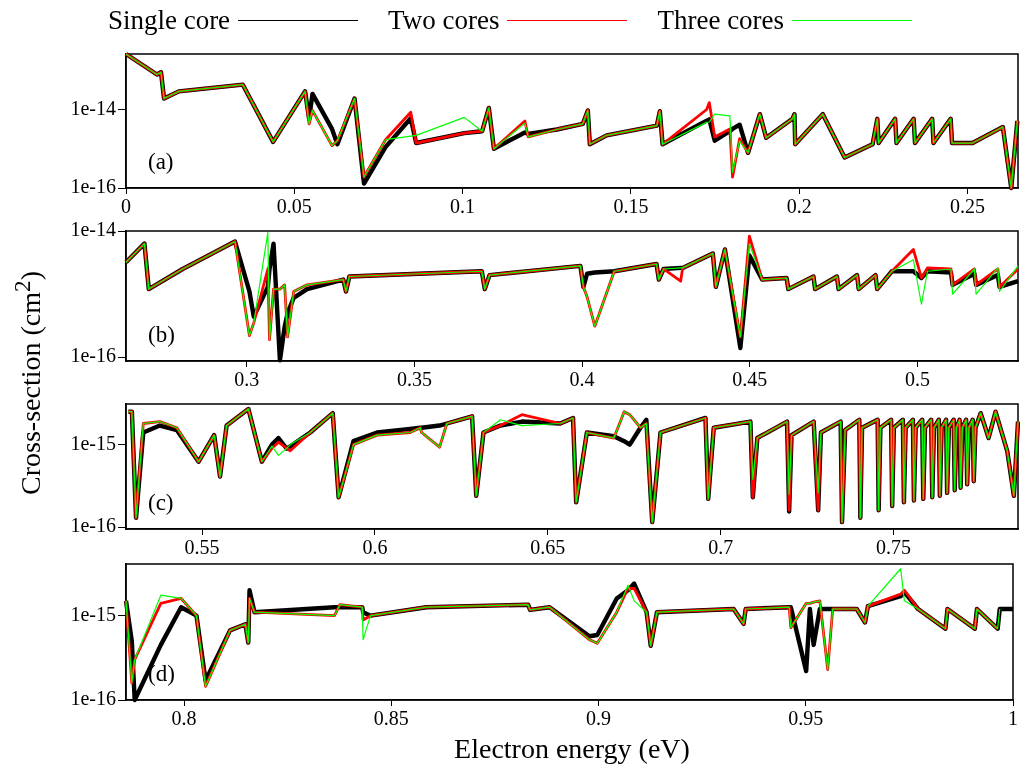  Describe the element at coordinates (806, 718) in the screenshot. I see `x-tick-label: 0.95` at that location.